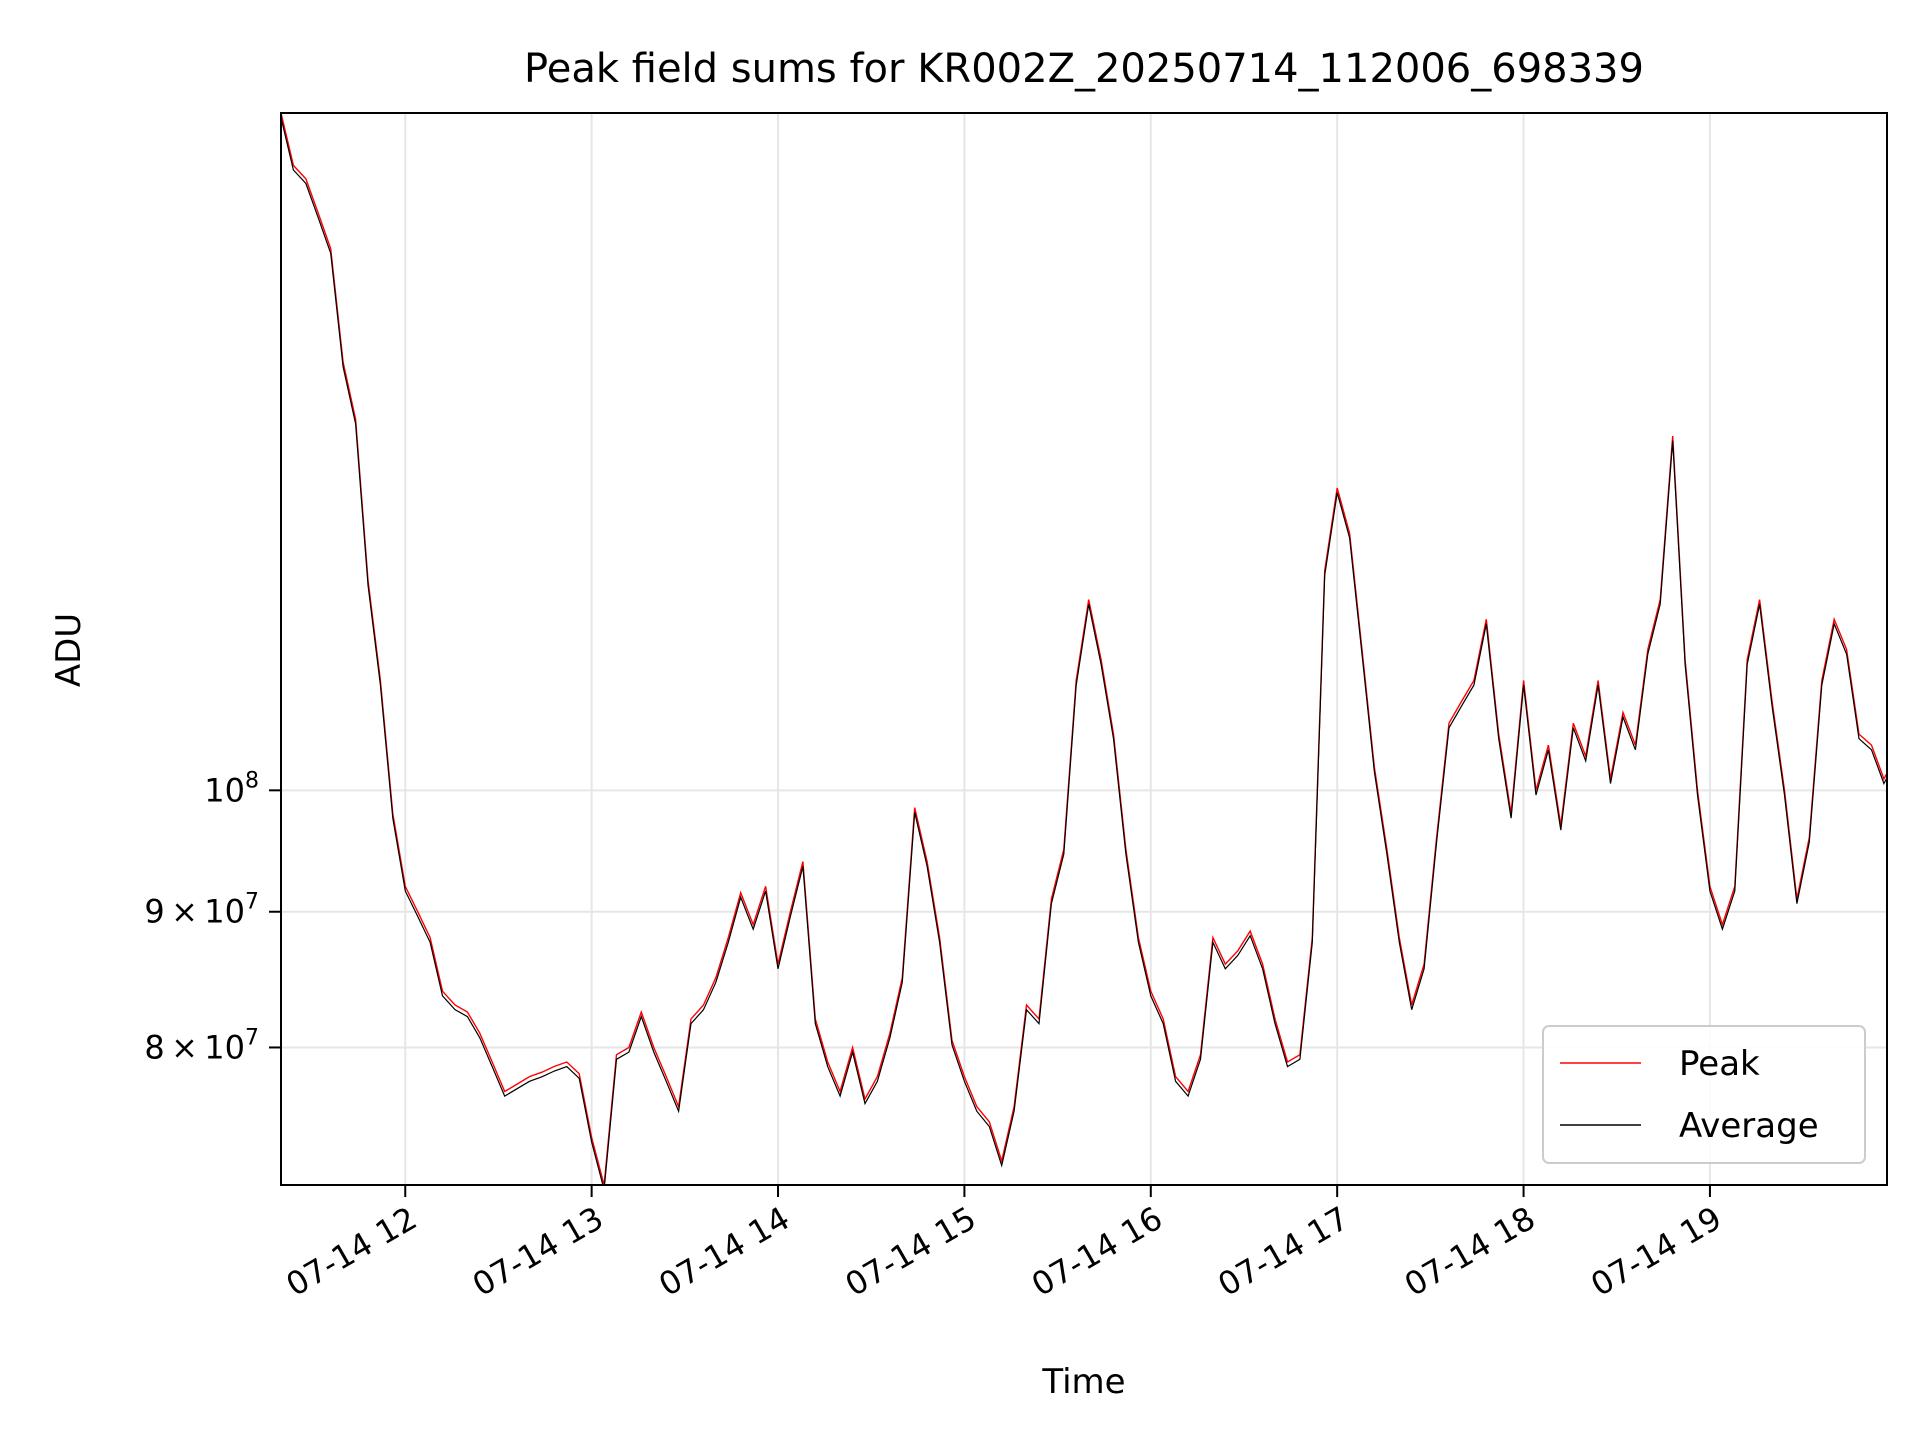 Image resolution: width=1920 pixels, height=1440 pixels. What do you see at coordinates (1719, 1064) in the screenshot?
I see `legend-label-peak: Peak` at bounding box center [1719, 1064].